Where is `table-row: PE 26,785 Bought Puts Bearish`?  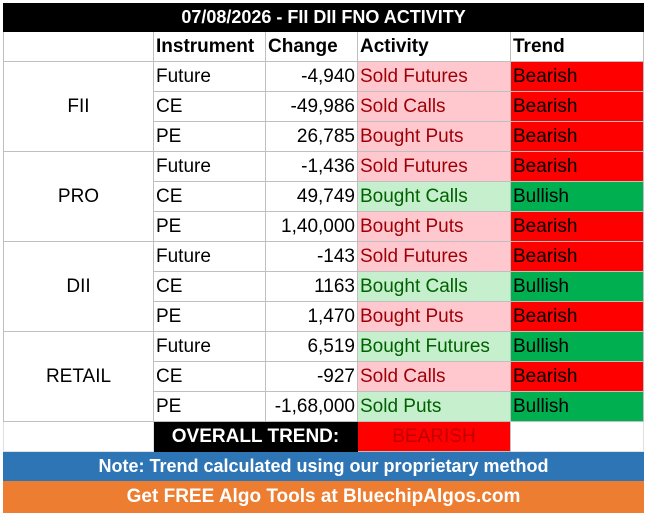
table-row: PE 26,785 Bought Puts Bearish is located at coordinates (324, 136).